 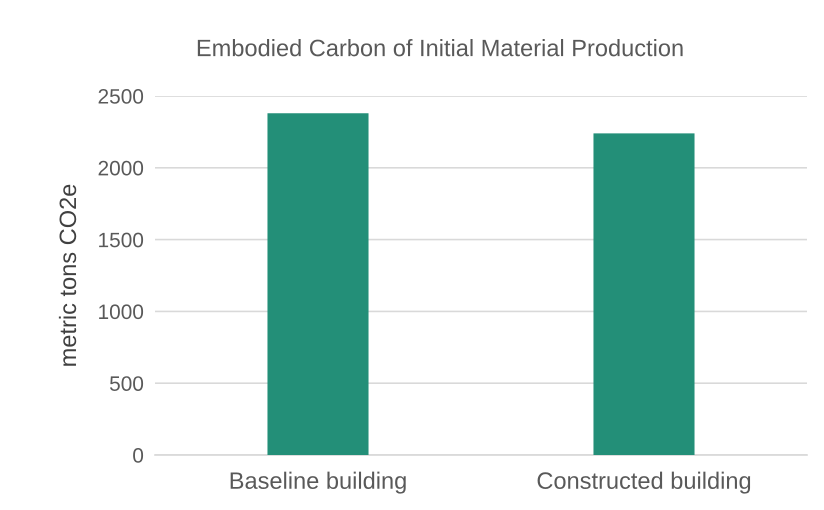 What do you see at coordinates (127, 383) in the screenshot?
I see `y-tick-label: 500` at bounding box center [127, 383].